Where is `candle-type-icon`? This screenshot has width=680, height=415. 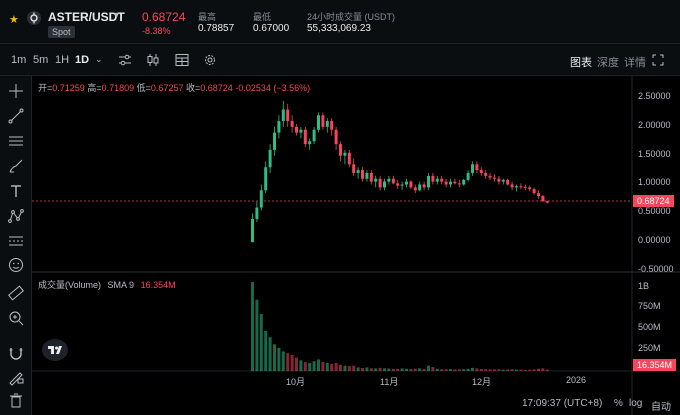 candle-type-icon is located at coordinates (153, 61).